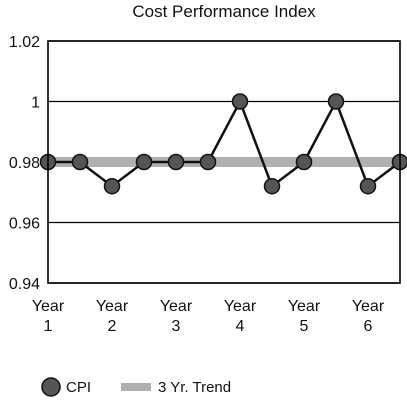  What do you see at coordinates (194, 387) in the screenshot?
I see `legend-trend-label: 3 Yr. Trend` at bounding box center [194, 387].